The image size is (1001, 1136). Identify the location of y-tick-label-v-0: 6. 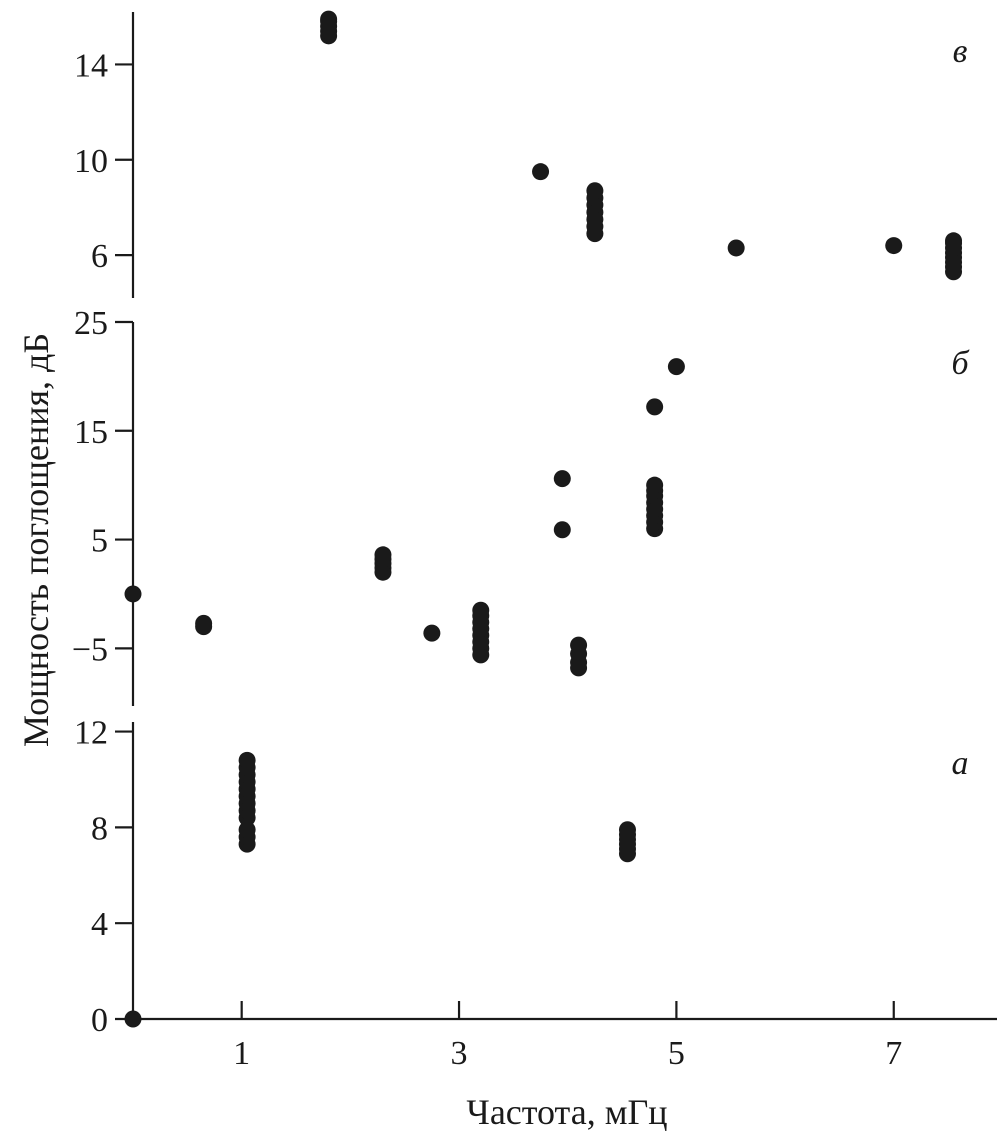
(99, 256).